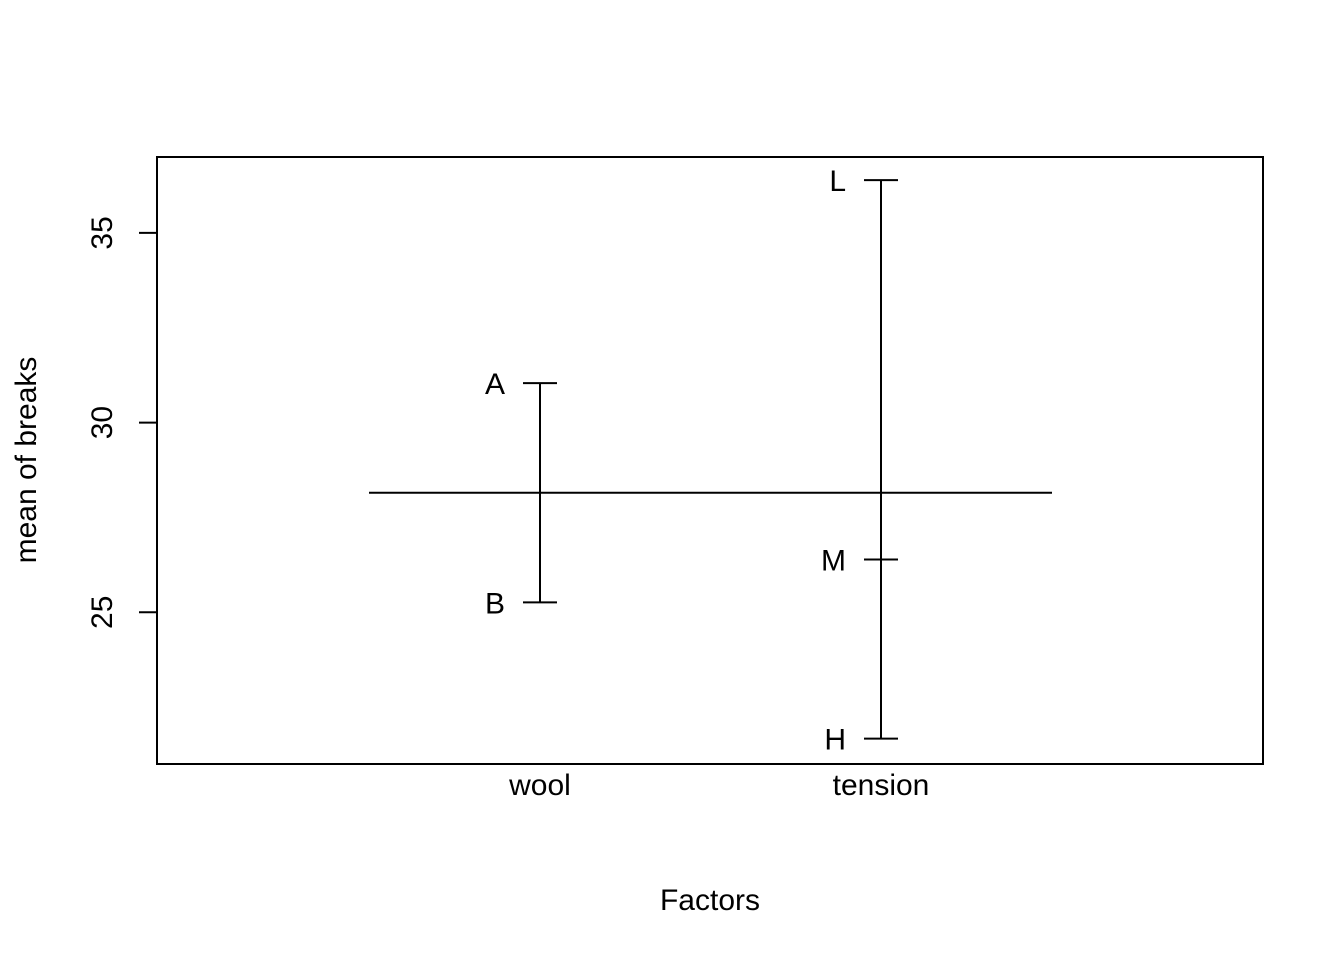 This screenshot has height=960, width=1344. Describe the element at coordinates (881, 785) in the screenshot. I see `factor-label: tension` at that location.